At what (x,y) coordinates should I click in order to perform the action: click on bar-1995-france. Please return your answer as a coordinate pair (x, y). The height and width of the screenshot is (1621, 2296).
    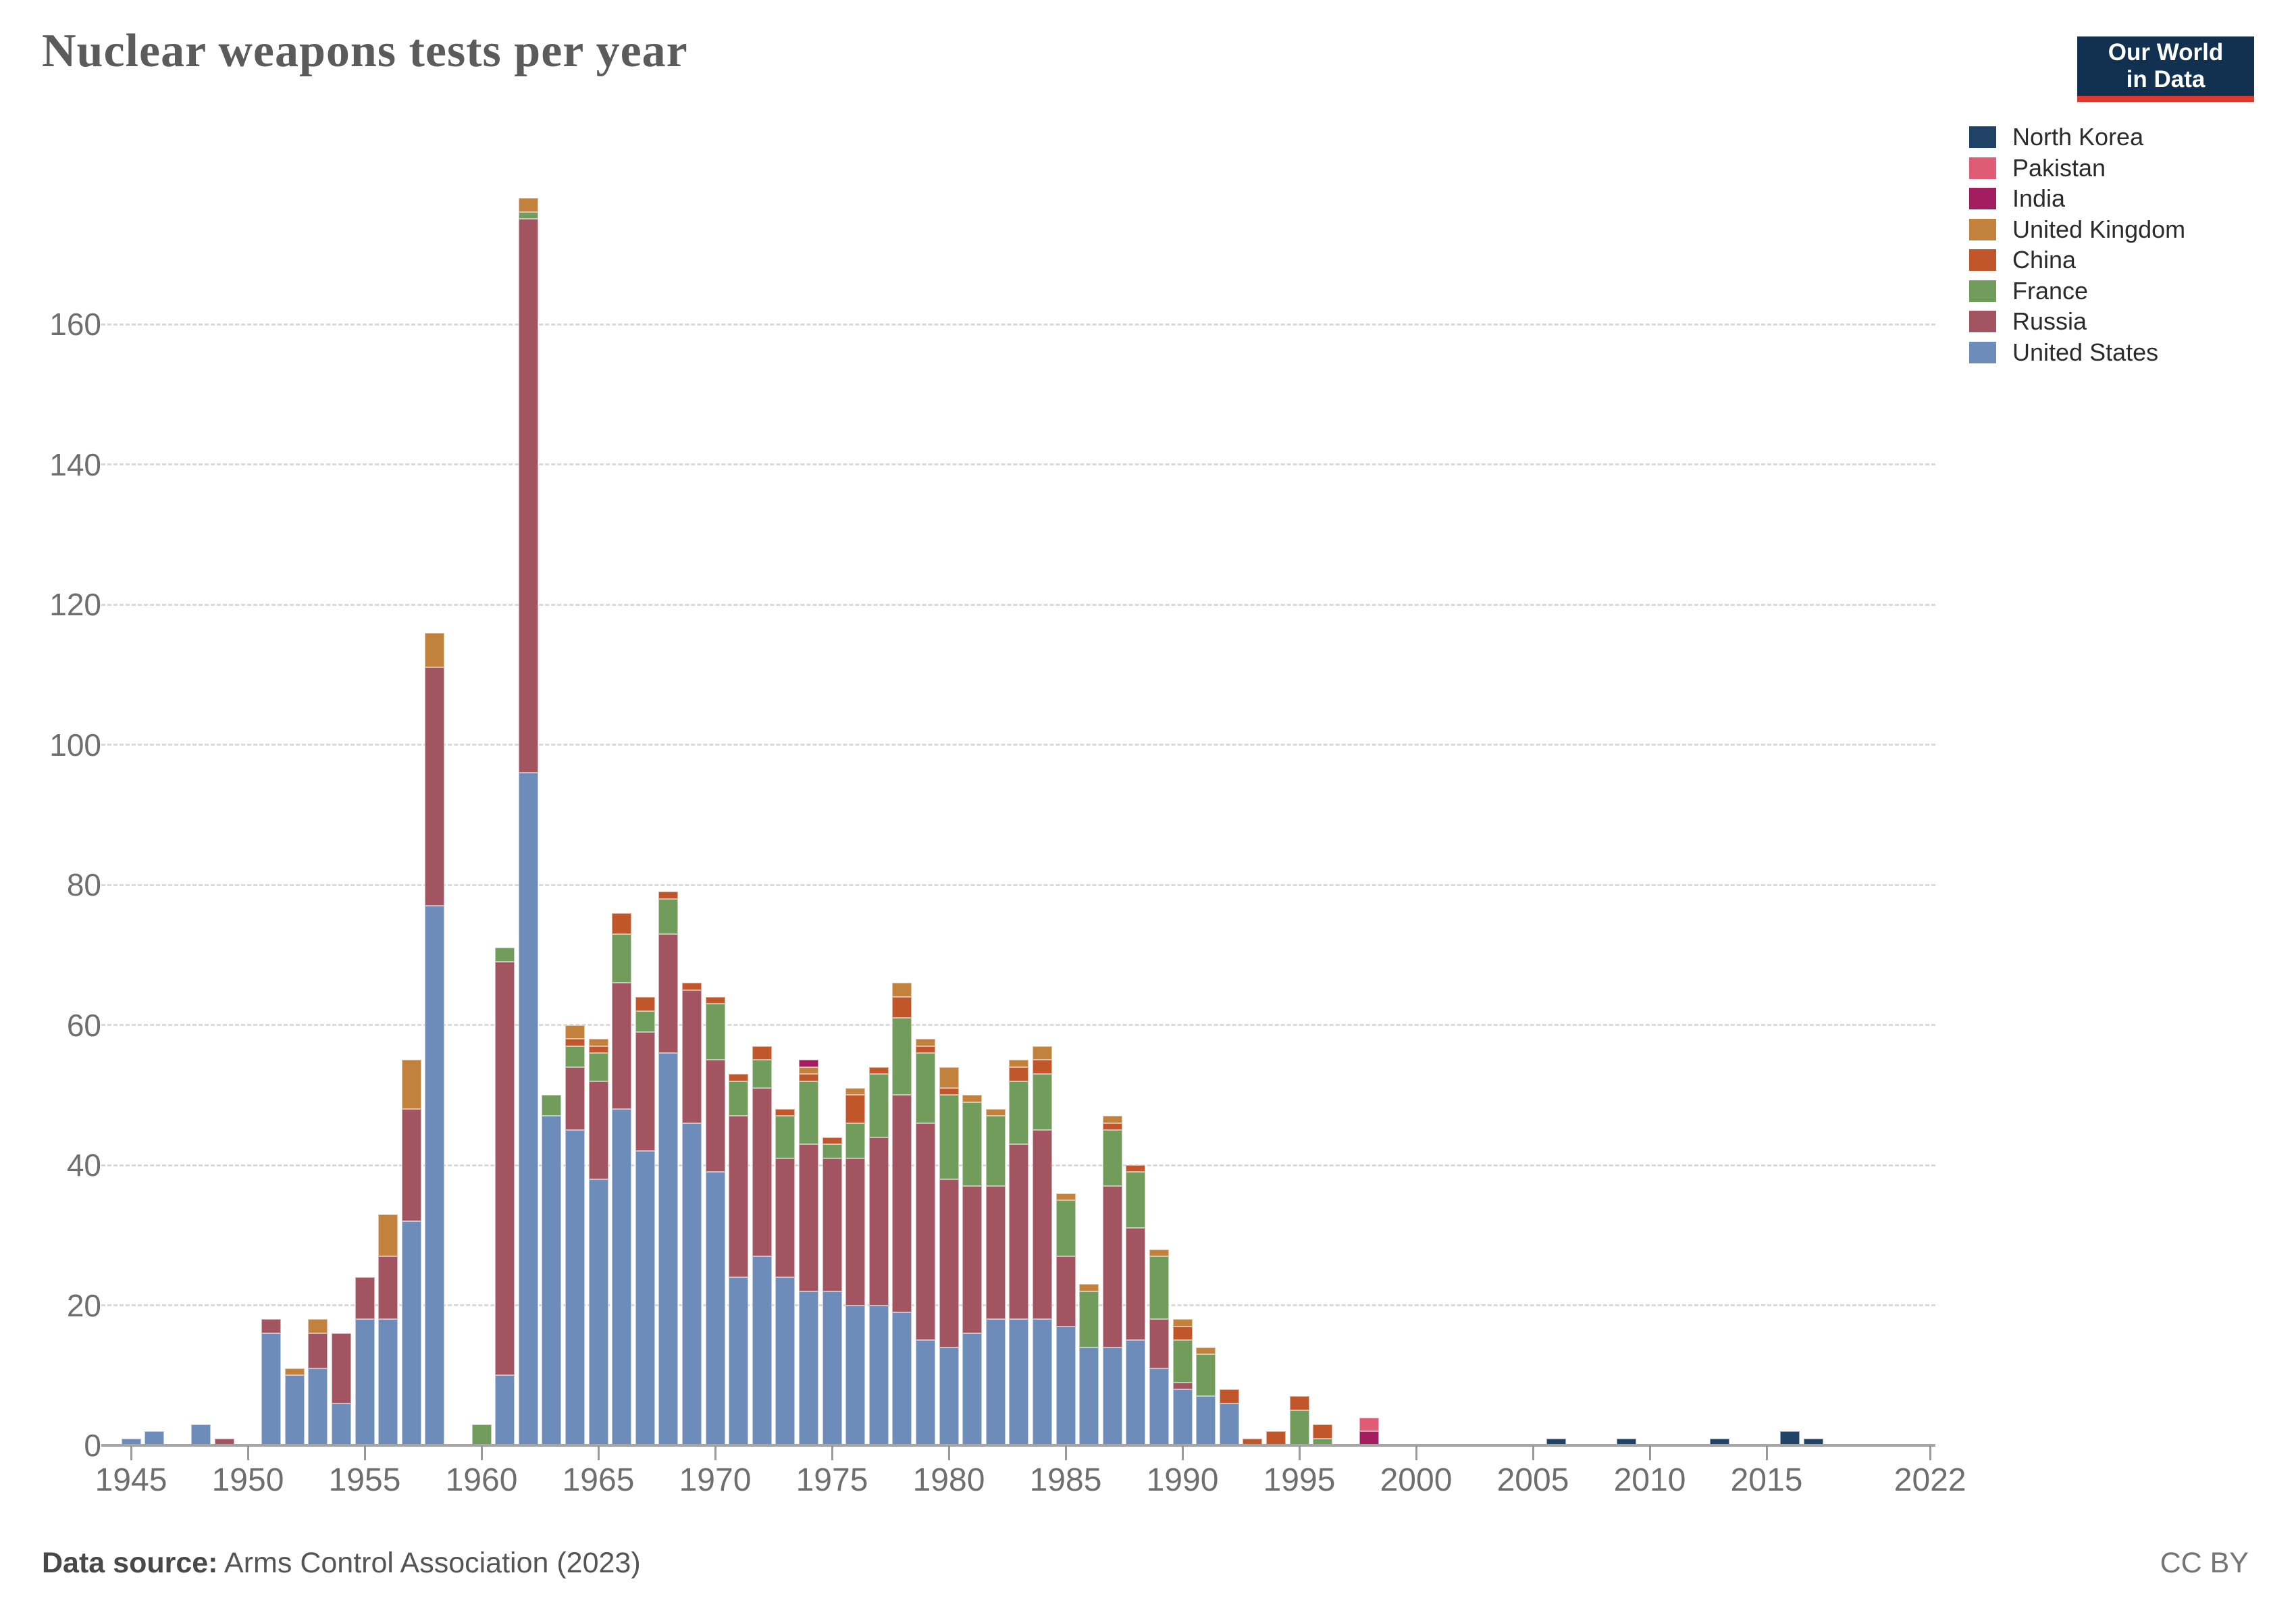
    Looking at the image, I should click on (1299, 1427).